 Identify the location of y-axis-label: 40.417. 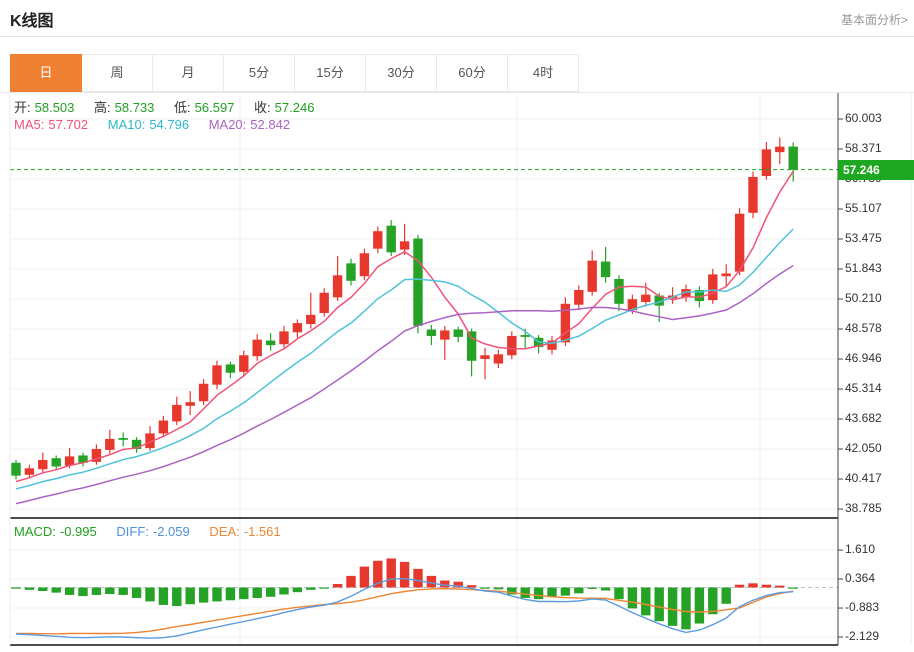
(863, 478).